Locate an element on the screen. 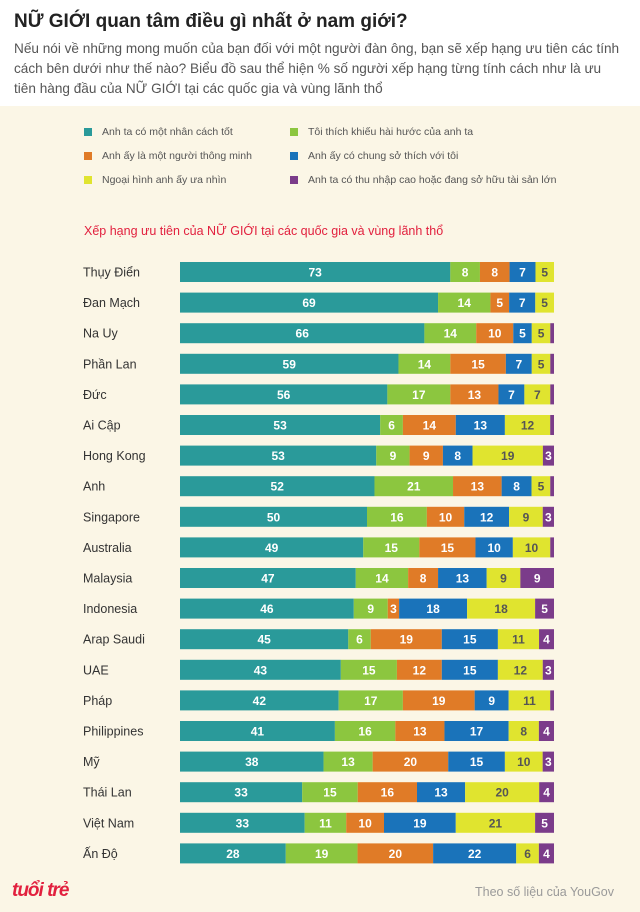 The width and height of the screenshot is (640, 912). legend-label: Anh ấy là một người thông minh is located at coordinates (177, 156).